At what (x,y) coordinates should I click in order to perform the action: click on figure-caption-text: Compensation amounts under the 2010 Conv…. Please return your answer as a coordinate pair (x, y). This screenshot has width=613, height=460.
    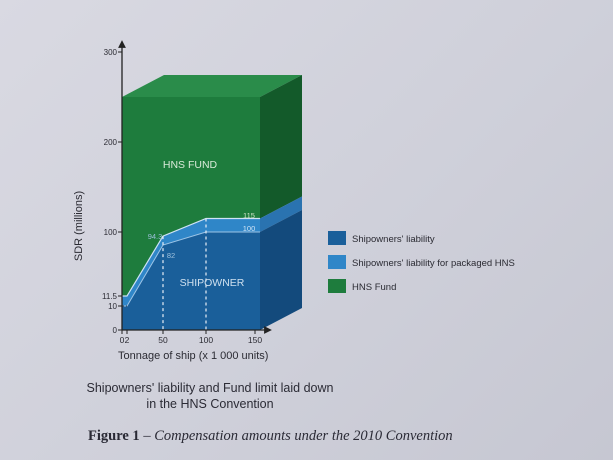
    Looking at the image, I should click on (303, 436).